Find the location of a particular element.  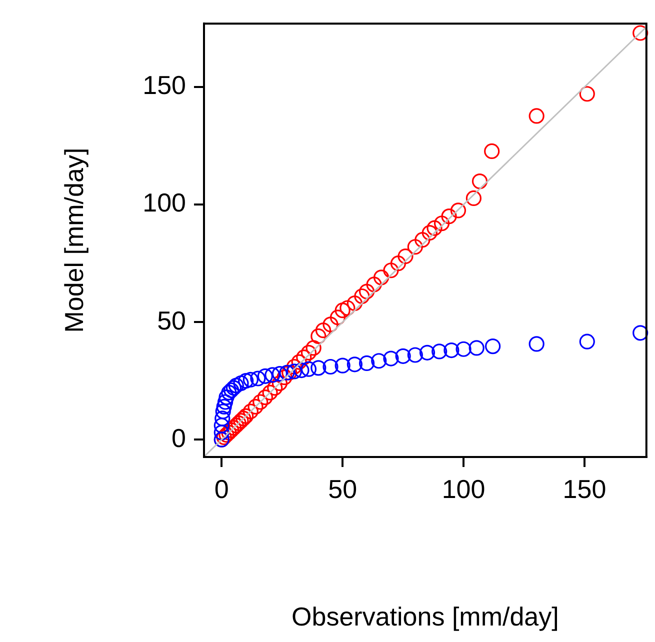

y-tick-label: 150 is located at coordinates (164, 85).